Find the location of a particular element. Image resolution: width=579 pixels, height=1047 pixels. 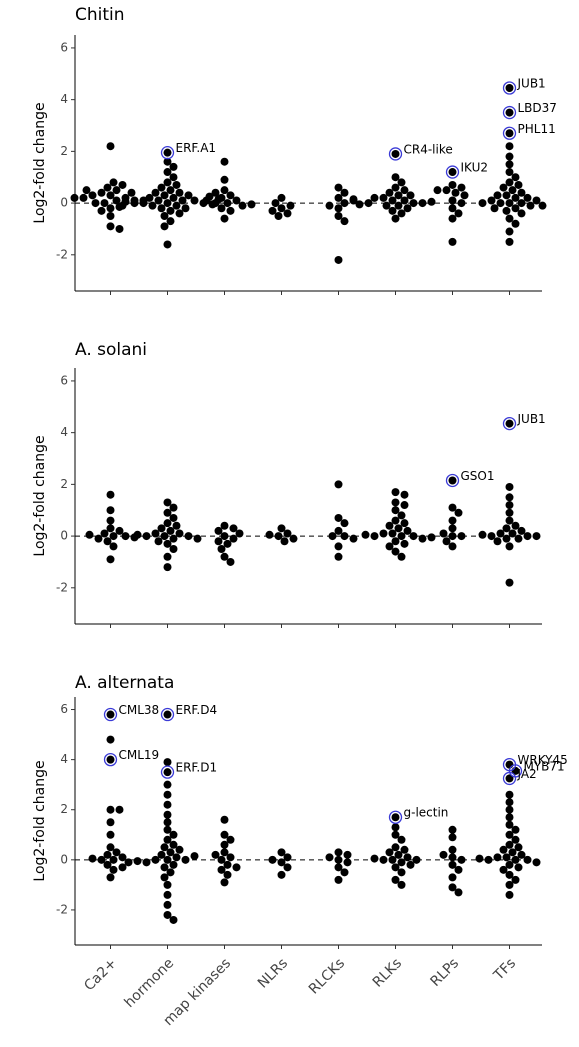

annotation-label: JUB1 is located at coordinates (531, 419).